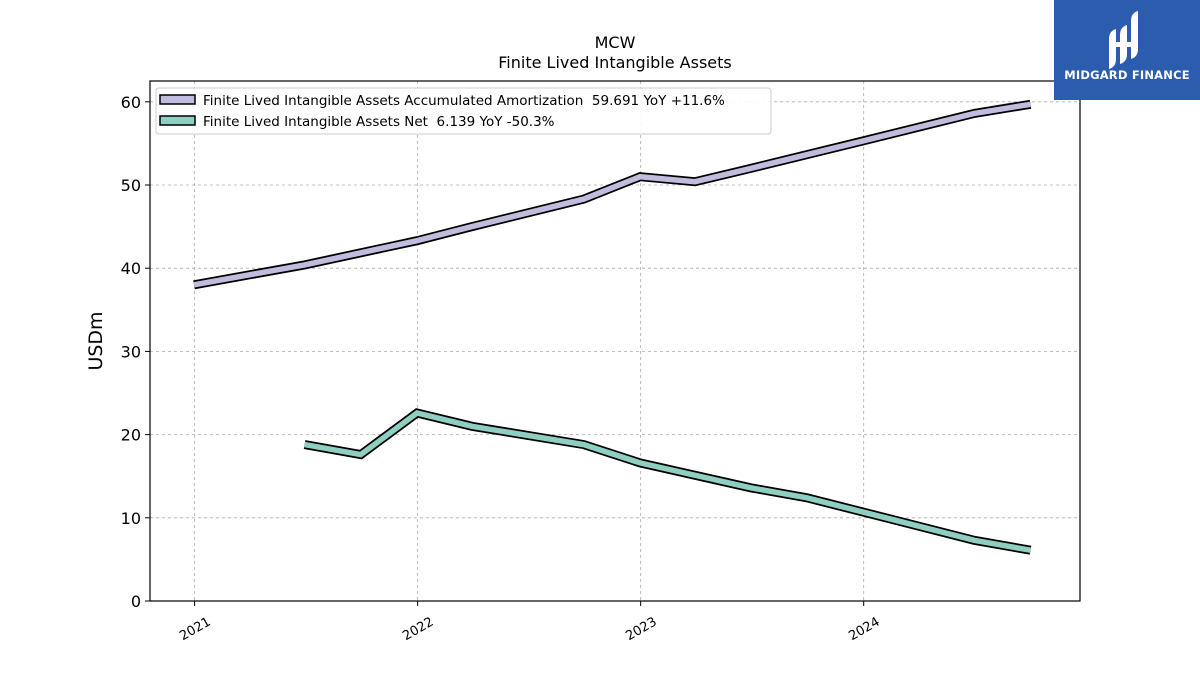 This screenshot has height=675, width=1200. Describe the element at coordinates (131, 518) in the screenshot. I see `y-tick-label: 10` at that location.